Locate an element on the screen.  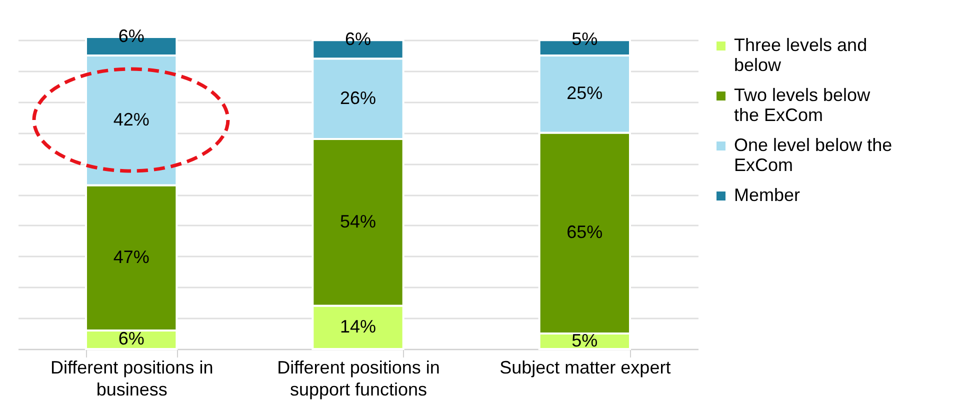
data-label: 14% is located at coordinates (358, 326).